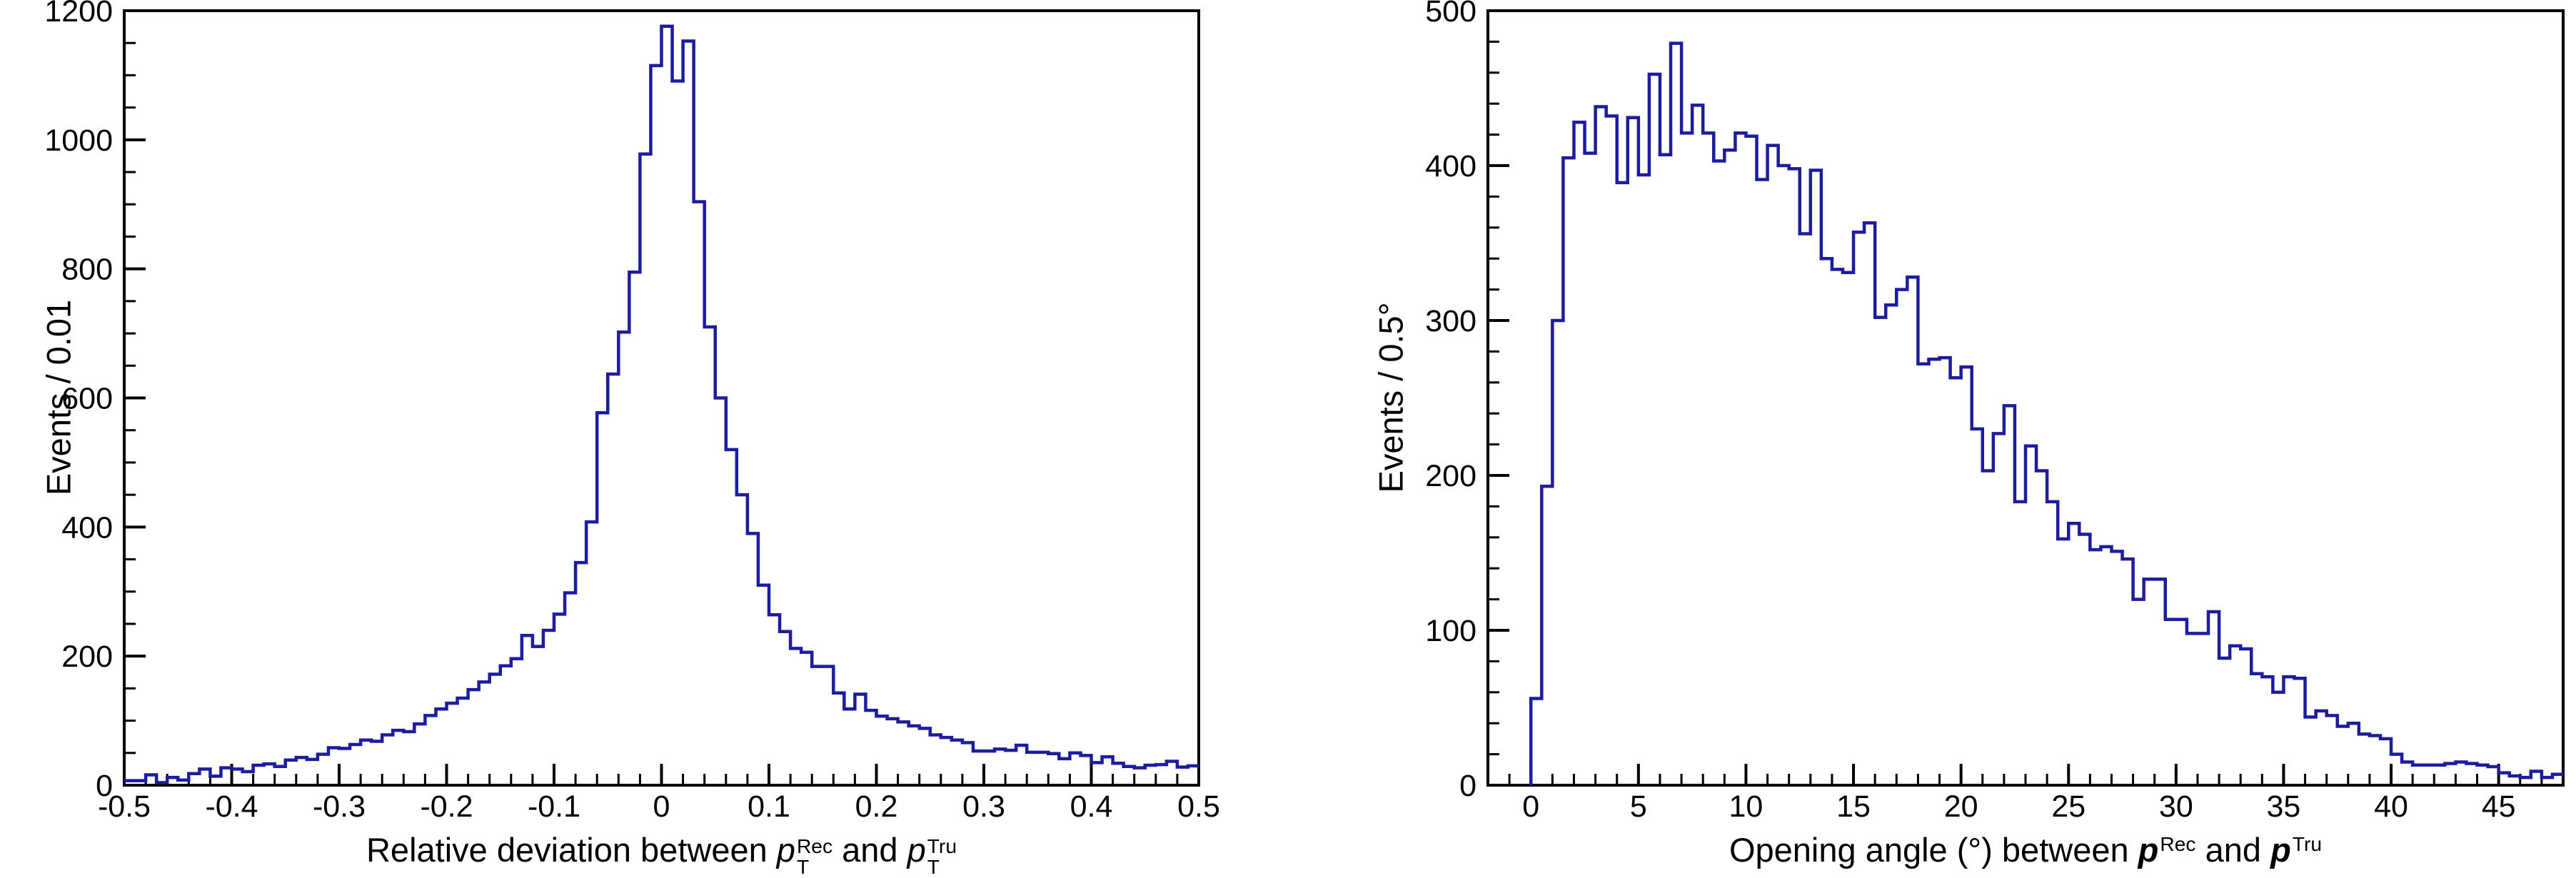  Describe the element at coordinates (1531, 806) in the screenshot. I see `opening-angle-x-tick-label: 0` at that location.